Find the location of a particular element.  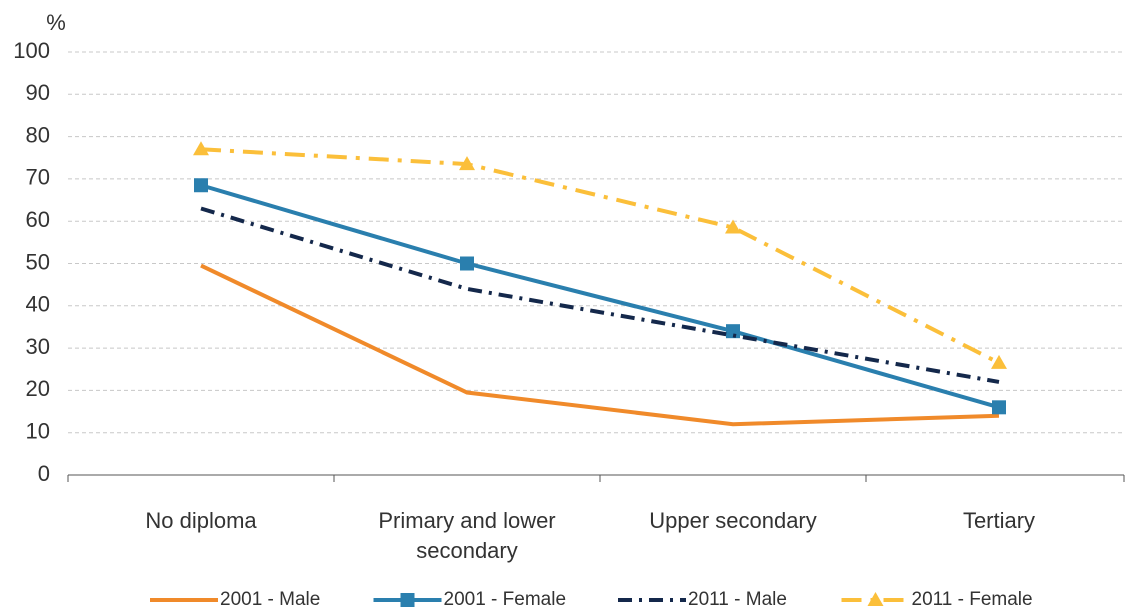

x-tick-label: Primary and lower secondary is located at coordinates (466, 535).